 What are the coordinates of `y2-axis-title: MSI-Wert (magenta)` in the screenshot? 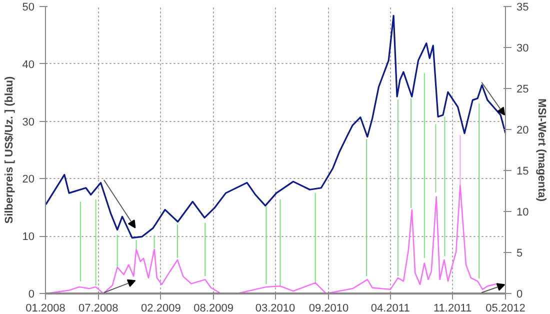 It's located at (542, 150).